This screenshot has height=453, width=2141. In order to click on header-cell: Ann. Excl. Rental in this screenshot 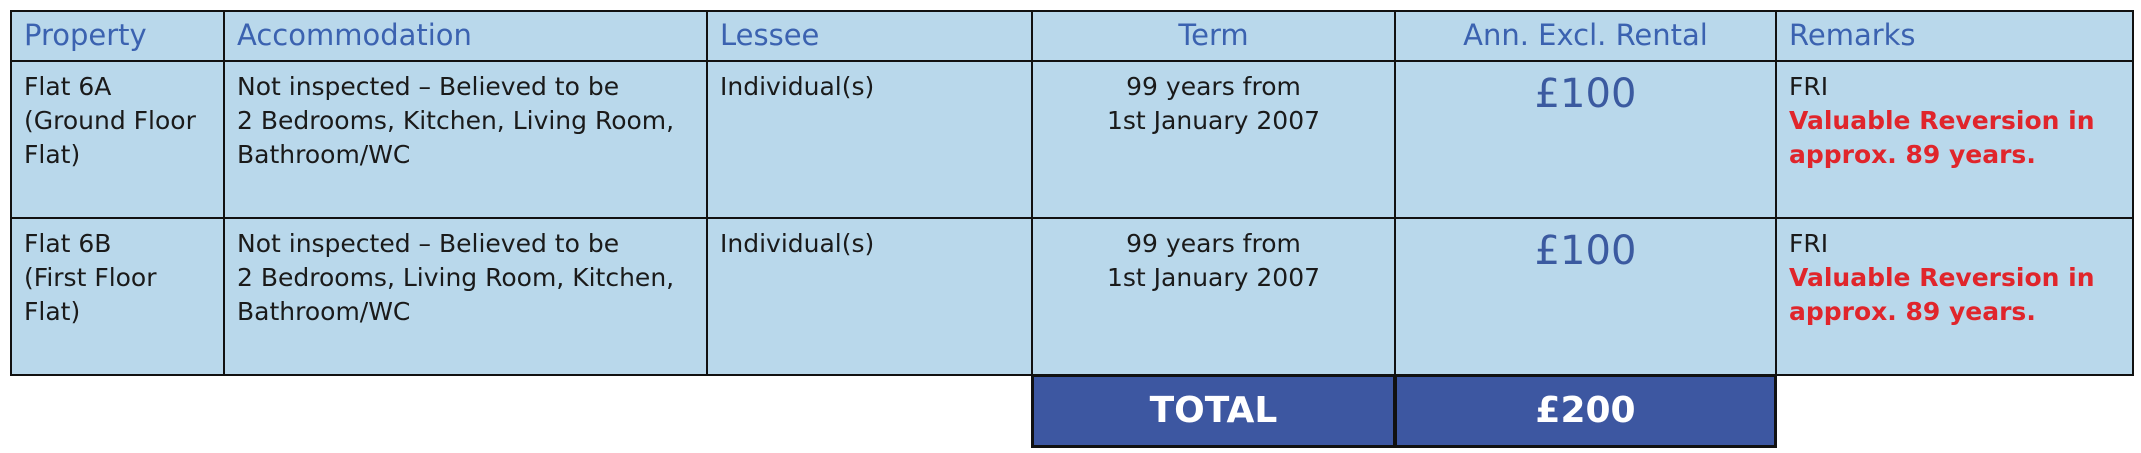, I will do `click(1585, 36)`.